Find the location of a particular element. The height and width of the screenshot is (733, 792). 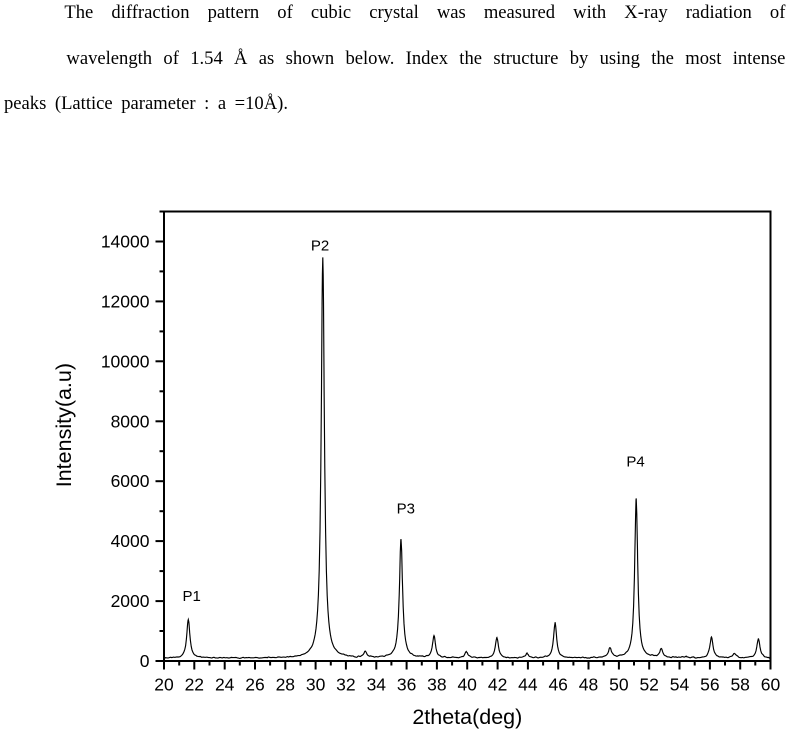

svg-text: 46 is located at coordinates (557, 685).